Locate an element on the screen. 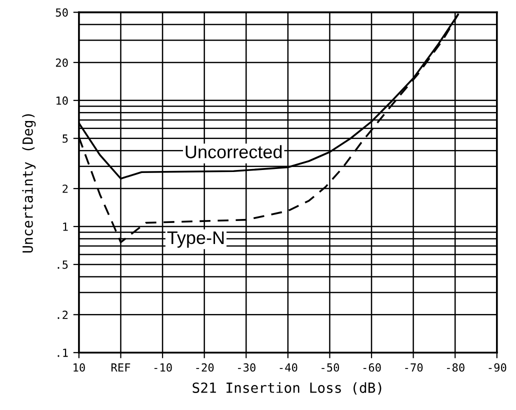  x-tick-label: 10 is located at coordinates (79, 367).